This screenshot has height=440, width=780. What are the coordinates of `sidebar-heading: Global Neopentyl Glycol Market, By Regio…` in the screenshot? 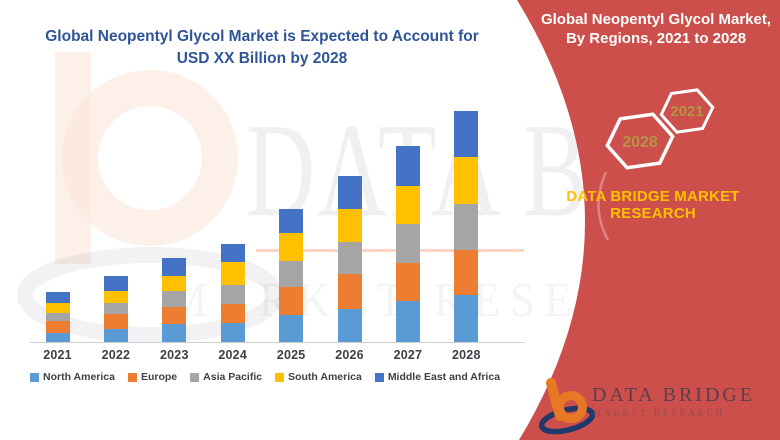 It's located at (656, 29).